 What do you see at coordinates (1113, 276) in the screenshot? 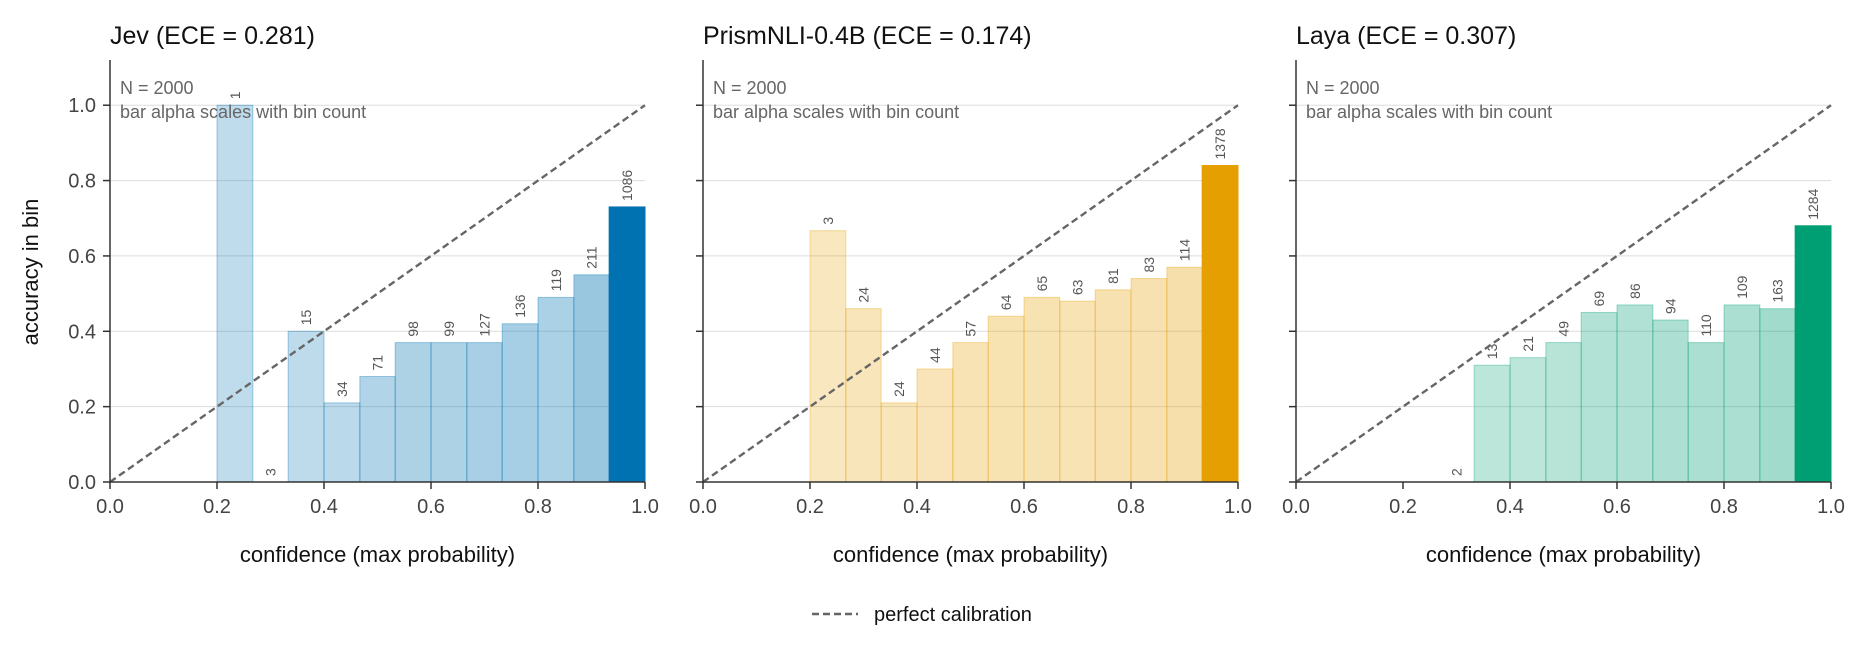
I see `bin-count-label: 81` at bounding box center [1113, 276].